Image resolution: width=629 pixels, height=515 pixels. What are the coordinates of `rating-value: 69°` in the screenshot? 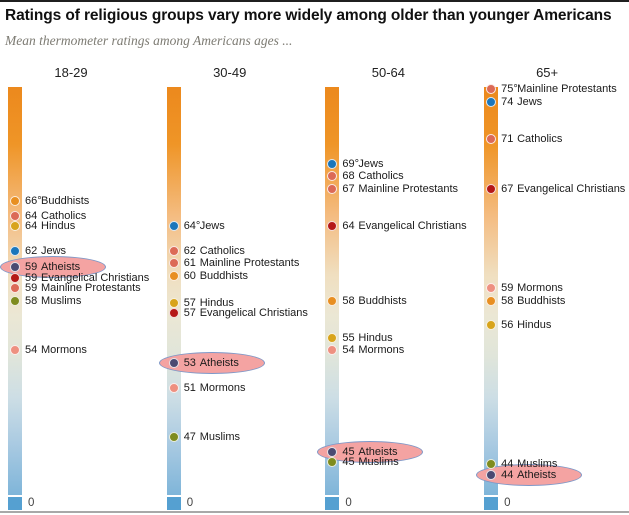 It's located at (351, 164).